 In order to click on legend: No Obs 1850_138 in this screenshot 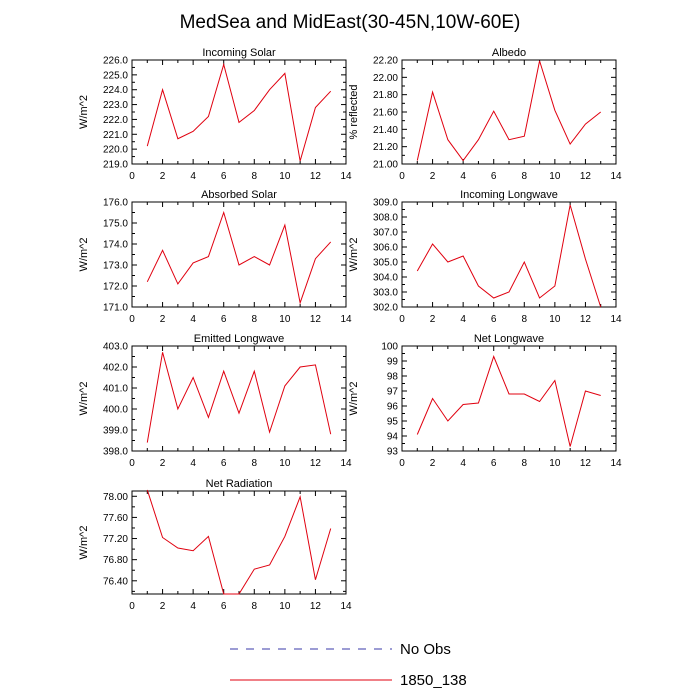, I will do `click(348, 665)`.